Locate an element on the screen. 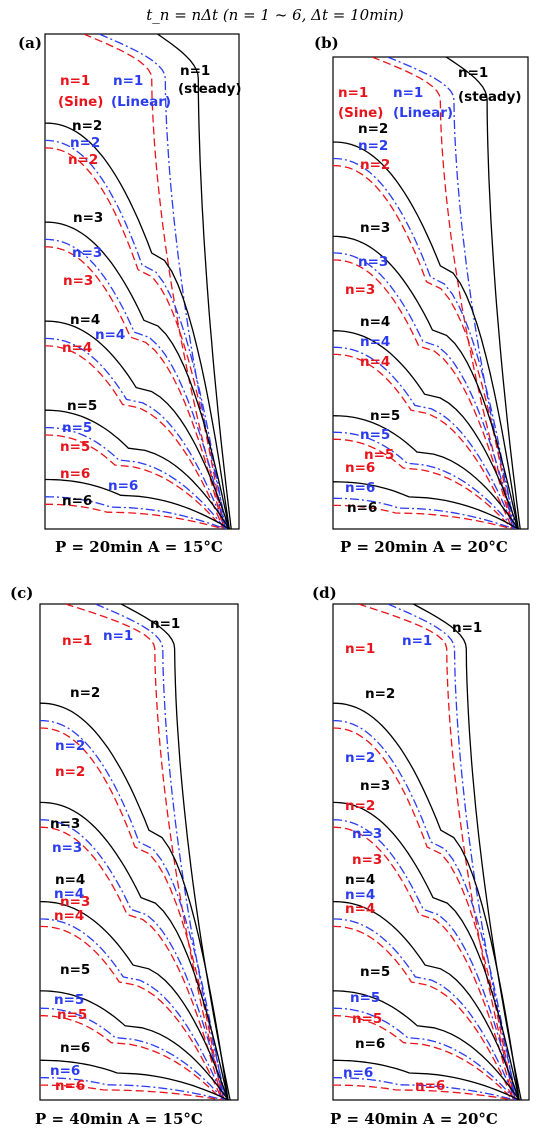 This screenshot has height=1139, width=550. panel-caption: P = 40min A = 15°C is located at coordinates (119, 1119).